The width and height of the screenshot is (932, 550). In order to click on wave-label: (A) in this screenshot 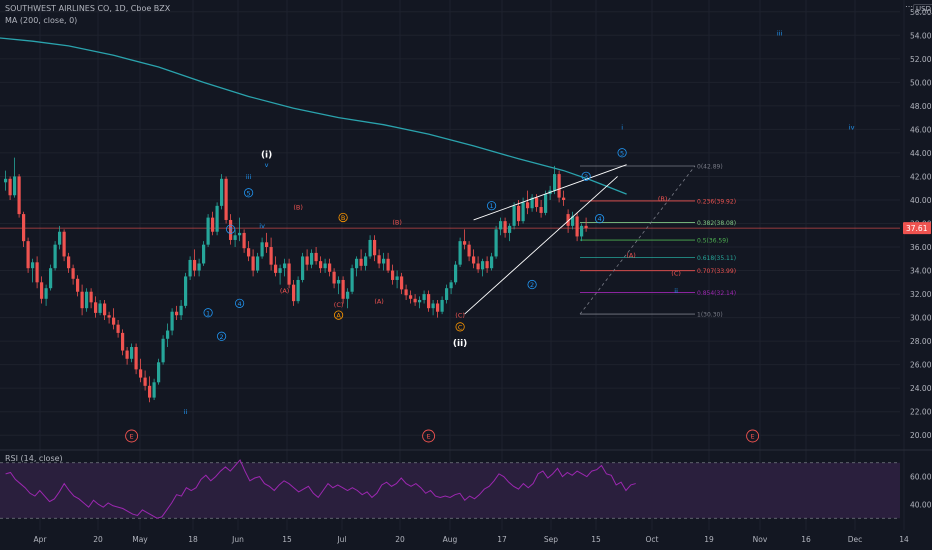, I will do `click(379, 301)`.